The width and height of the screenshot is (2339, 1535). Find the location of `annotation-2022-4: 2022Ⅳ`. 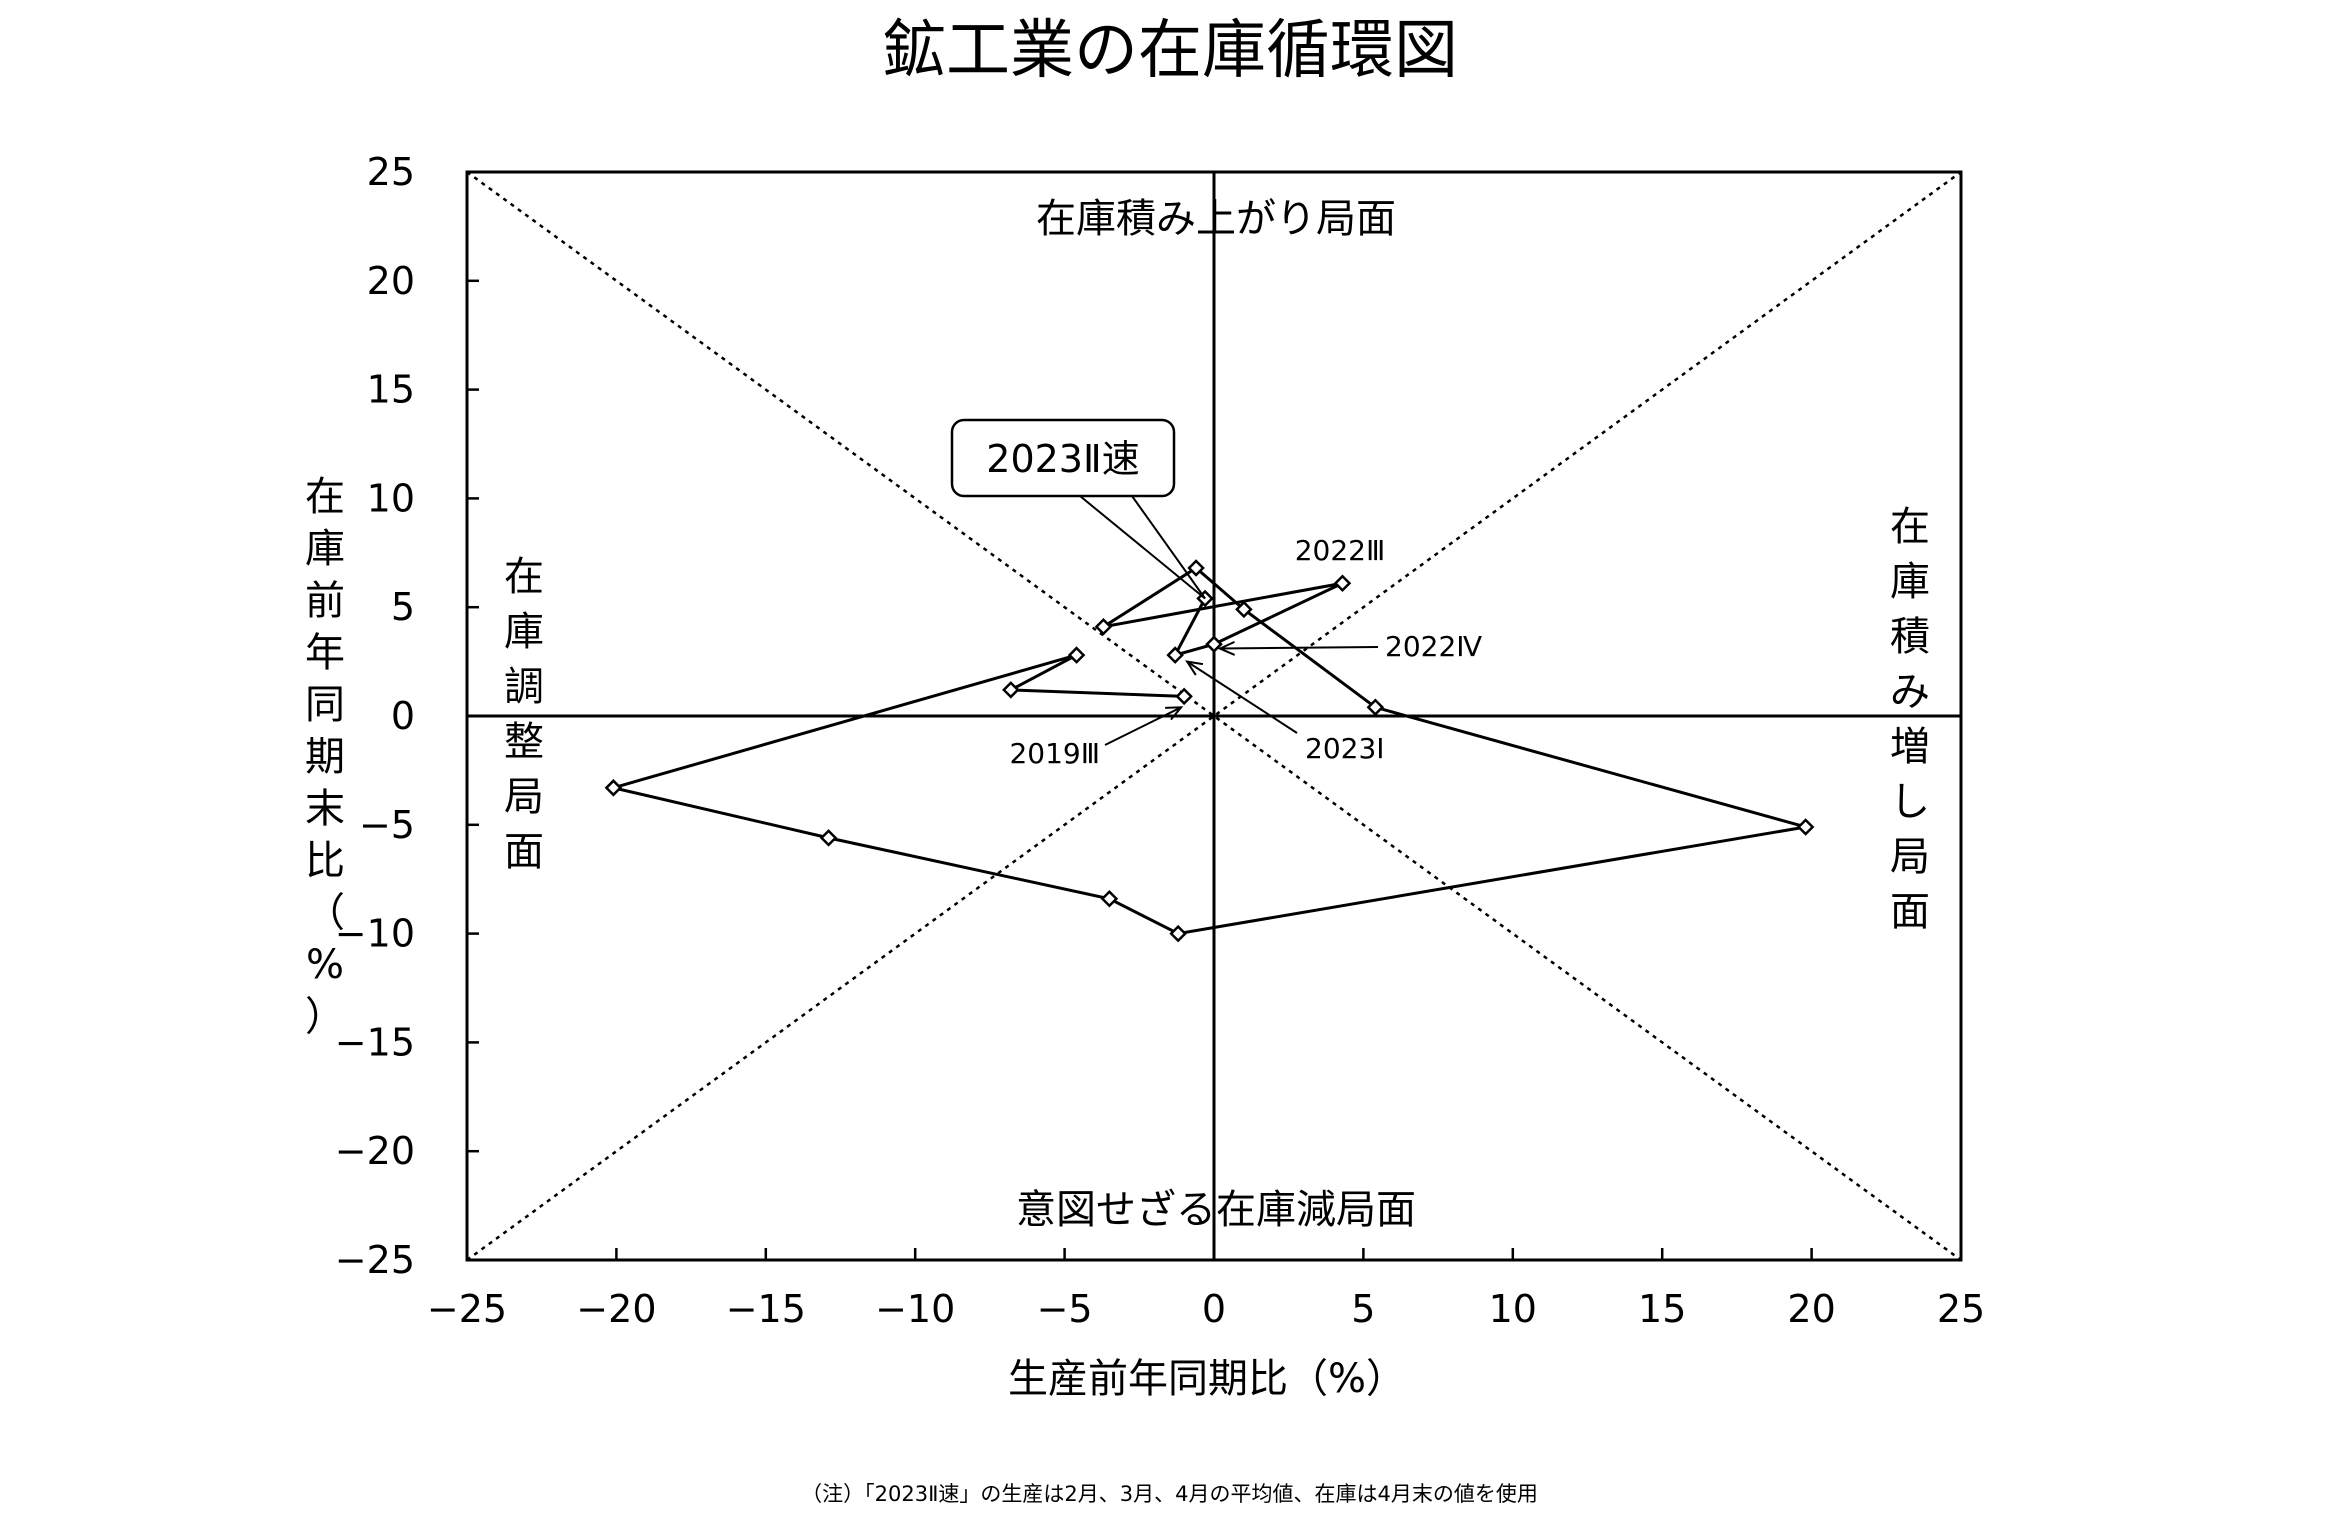

annotation-2022-4: 2022Ⅳ is located at coordinates (1433, 646).